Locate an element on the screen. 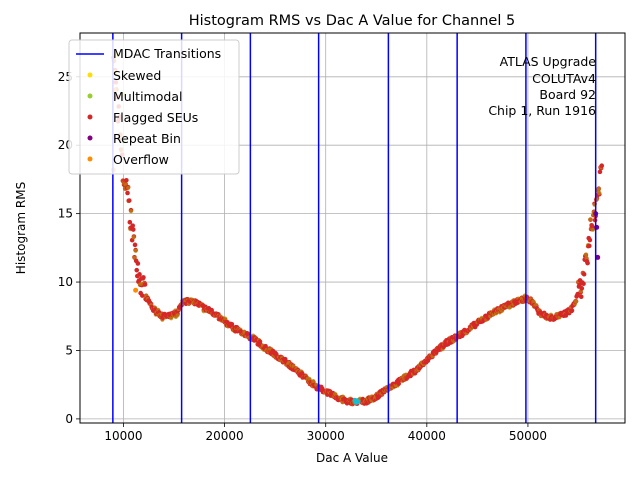 The image size is (640, 480). y-tick-label: 15 is located at coordinates (65, 214).